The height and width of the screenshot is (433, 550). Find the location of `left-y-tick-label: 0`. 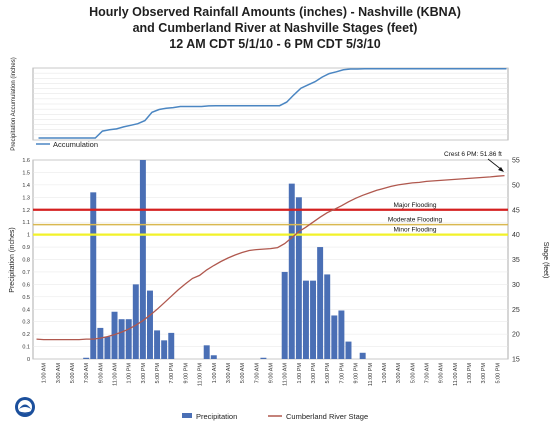

left-y-tick-label: 0 is located at coordinates (28, 360).